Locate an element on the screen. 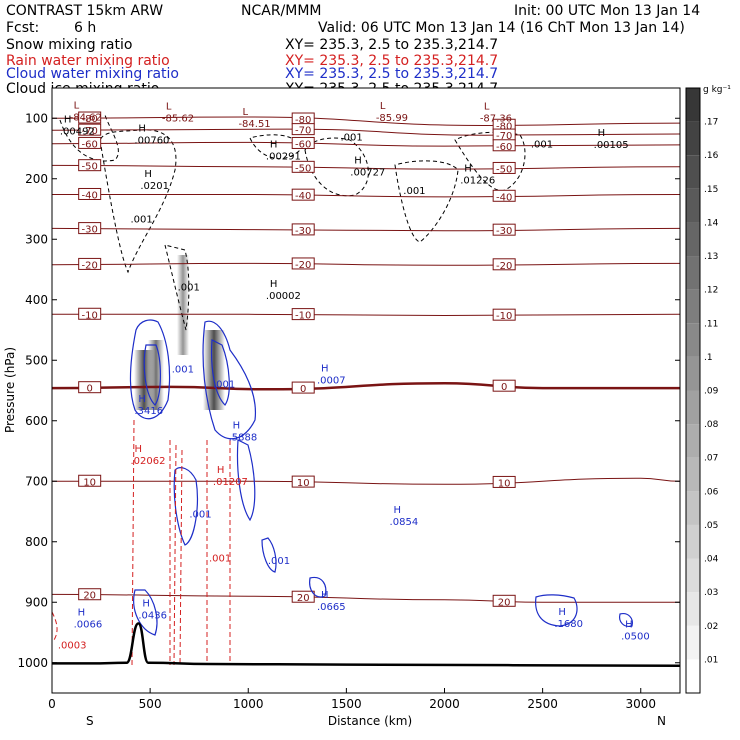 The height and width of the screenshot is (740, 740). y-tick-label: 600 is located at coordinates (36, 421).